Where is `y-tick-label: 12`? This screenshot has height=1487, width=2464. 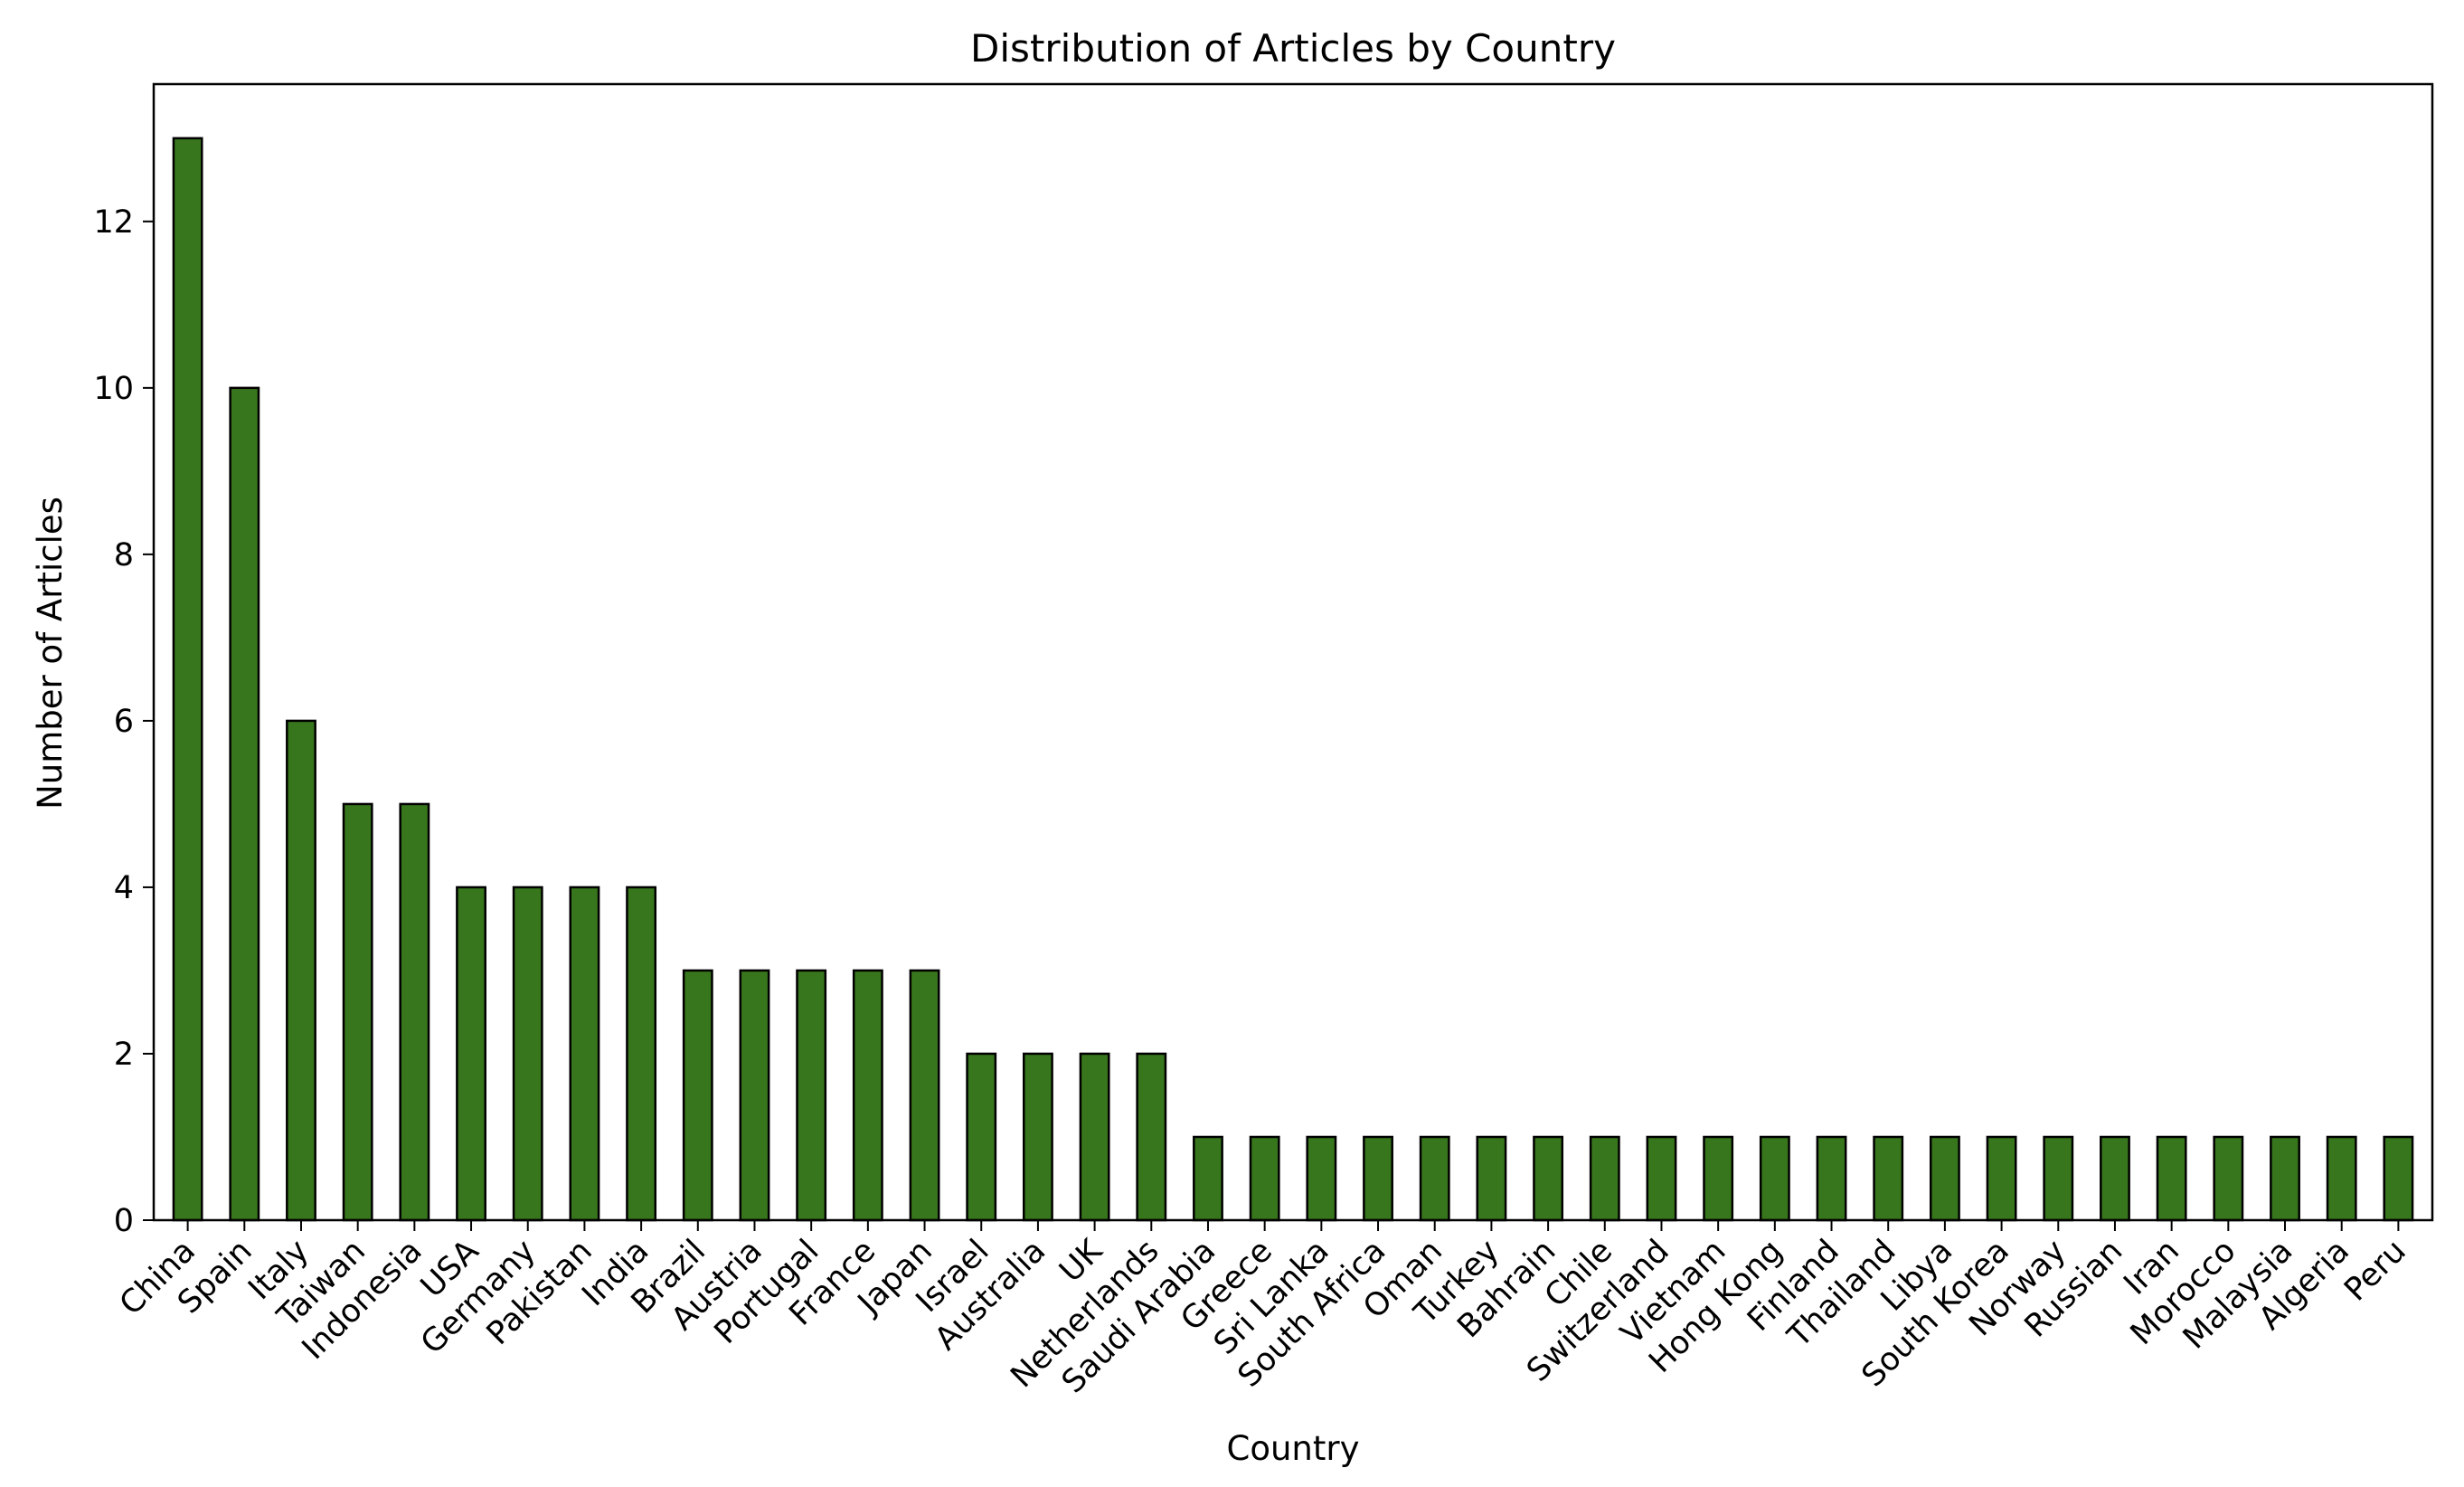
y-tick-label: 12 is located at coordinates (113, 222).